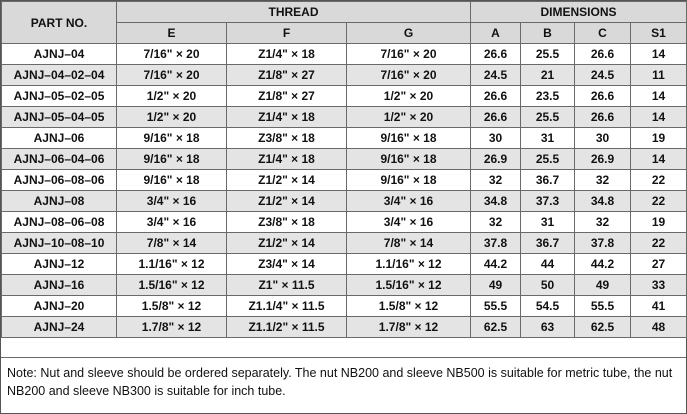  I want to click on dim-a-cell: 26.9, so click(495, 159).